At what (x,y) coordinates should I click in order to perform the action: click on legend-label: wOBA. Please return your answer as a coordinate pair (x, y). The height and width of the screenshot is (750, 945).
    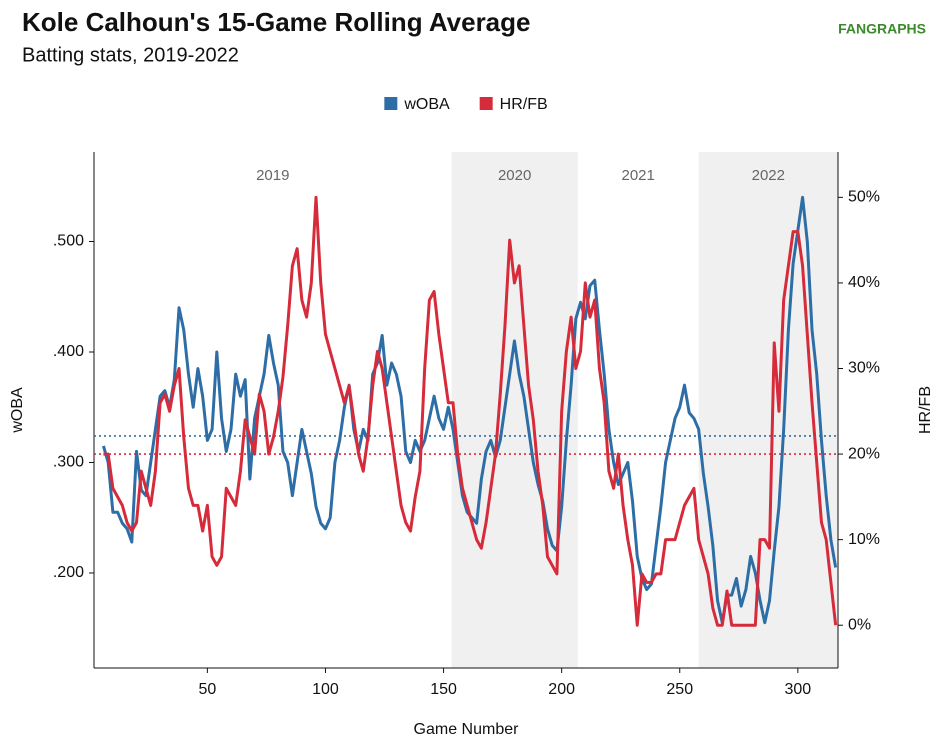
    Looking at the image, I should click on (426, 104).